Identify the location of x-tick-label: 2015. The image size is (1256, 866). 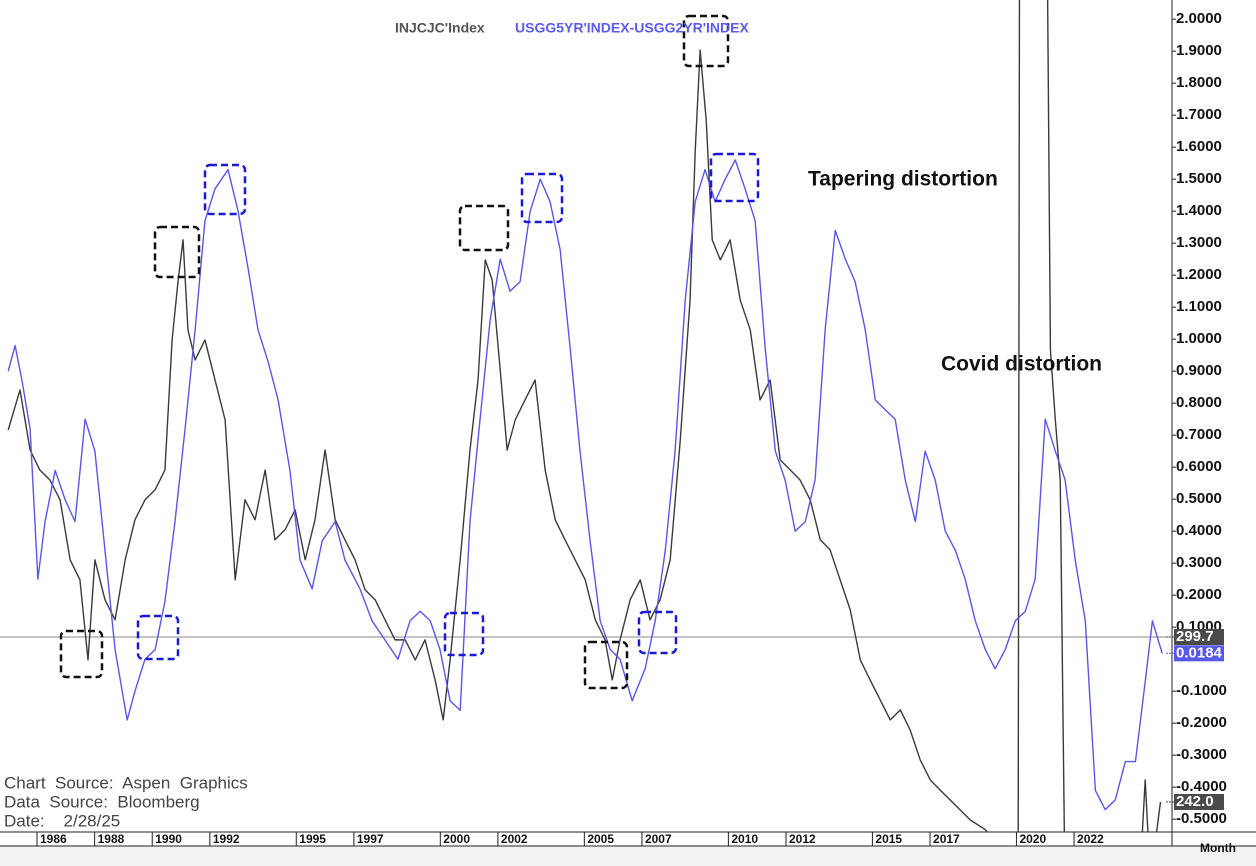
(888, 839).